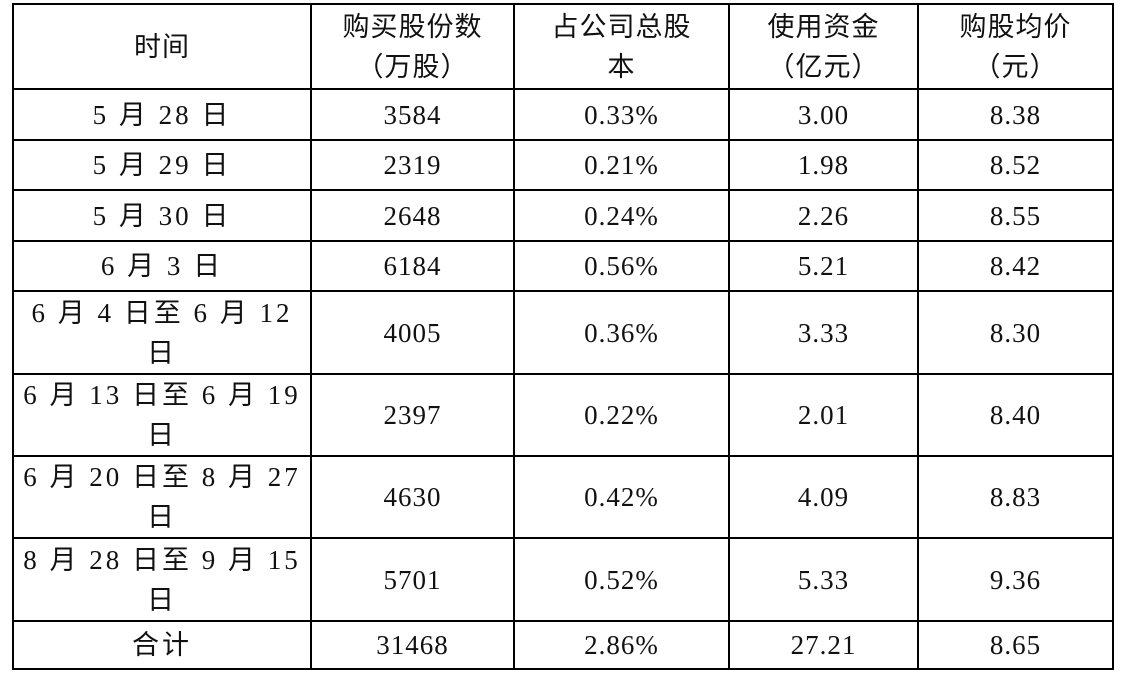 This screenshot has width=1125, height=684. Describe the element at coordinates (412, 165) in the screenshot. I see `value-cell: 2319` at that location.